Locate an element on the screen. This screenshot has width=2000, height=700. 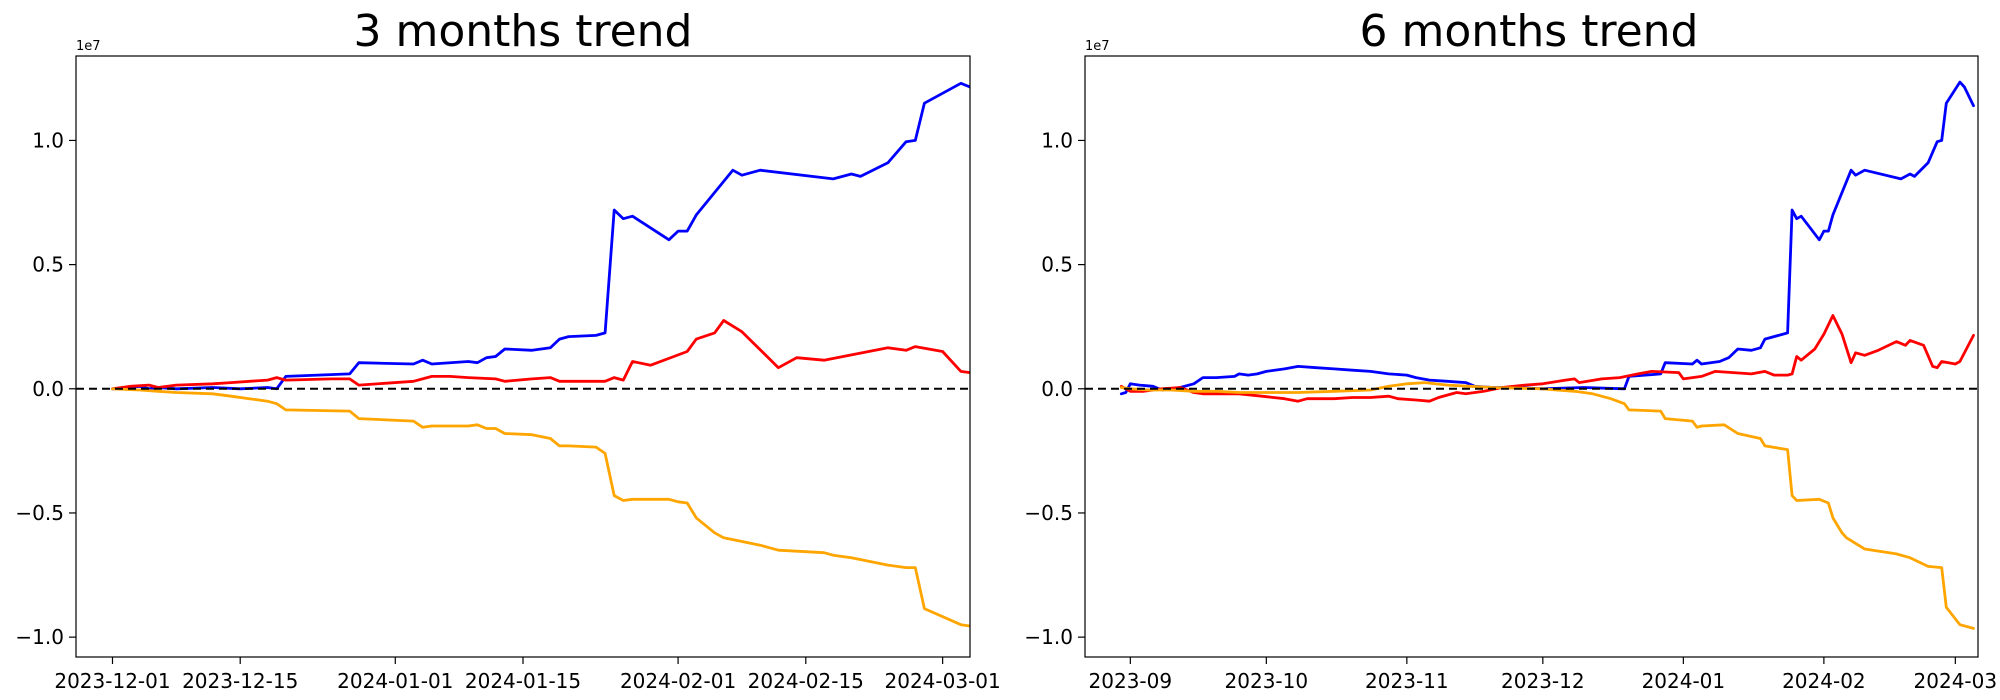
x-tick-label: 2023-12-01 is located at coordinates (112, 681).